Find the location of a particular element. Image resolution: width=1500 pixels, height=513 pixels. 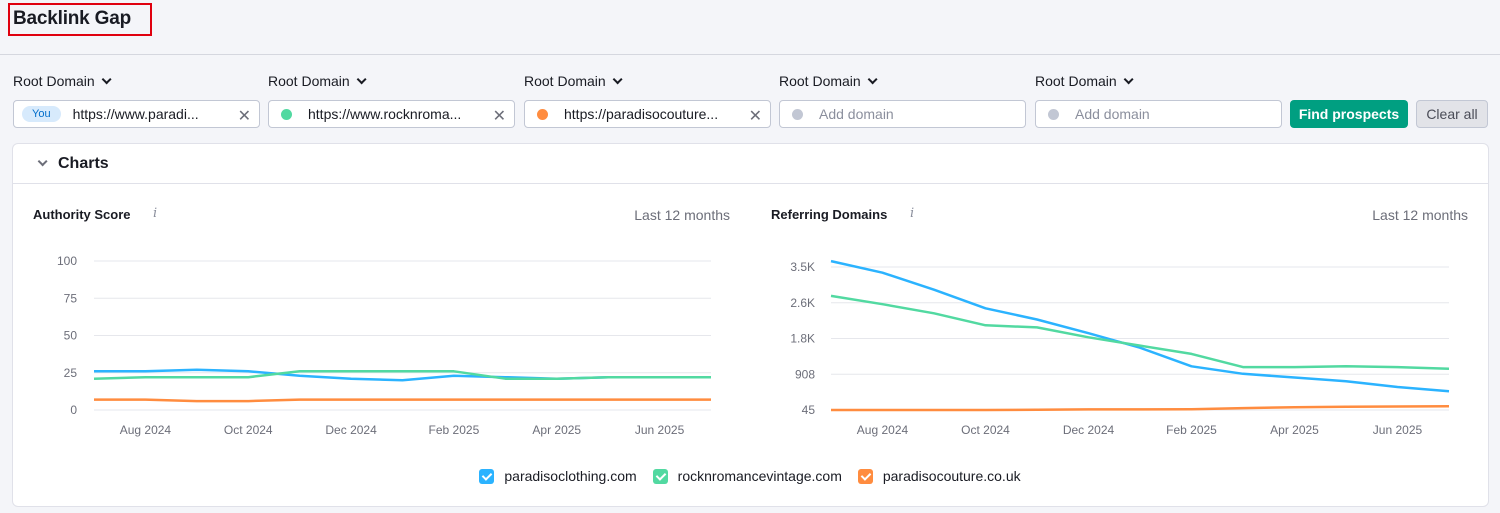

title-highlight-box is located at coordinates (80, 19).